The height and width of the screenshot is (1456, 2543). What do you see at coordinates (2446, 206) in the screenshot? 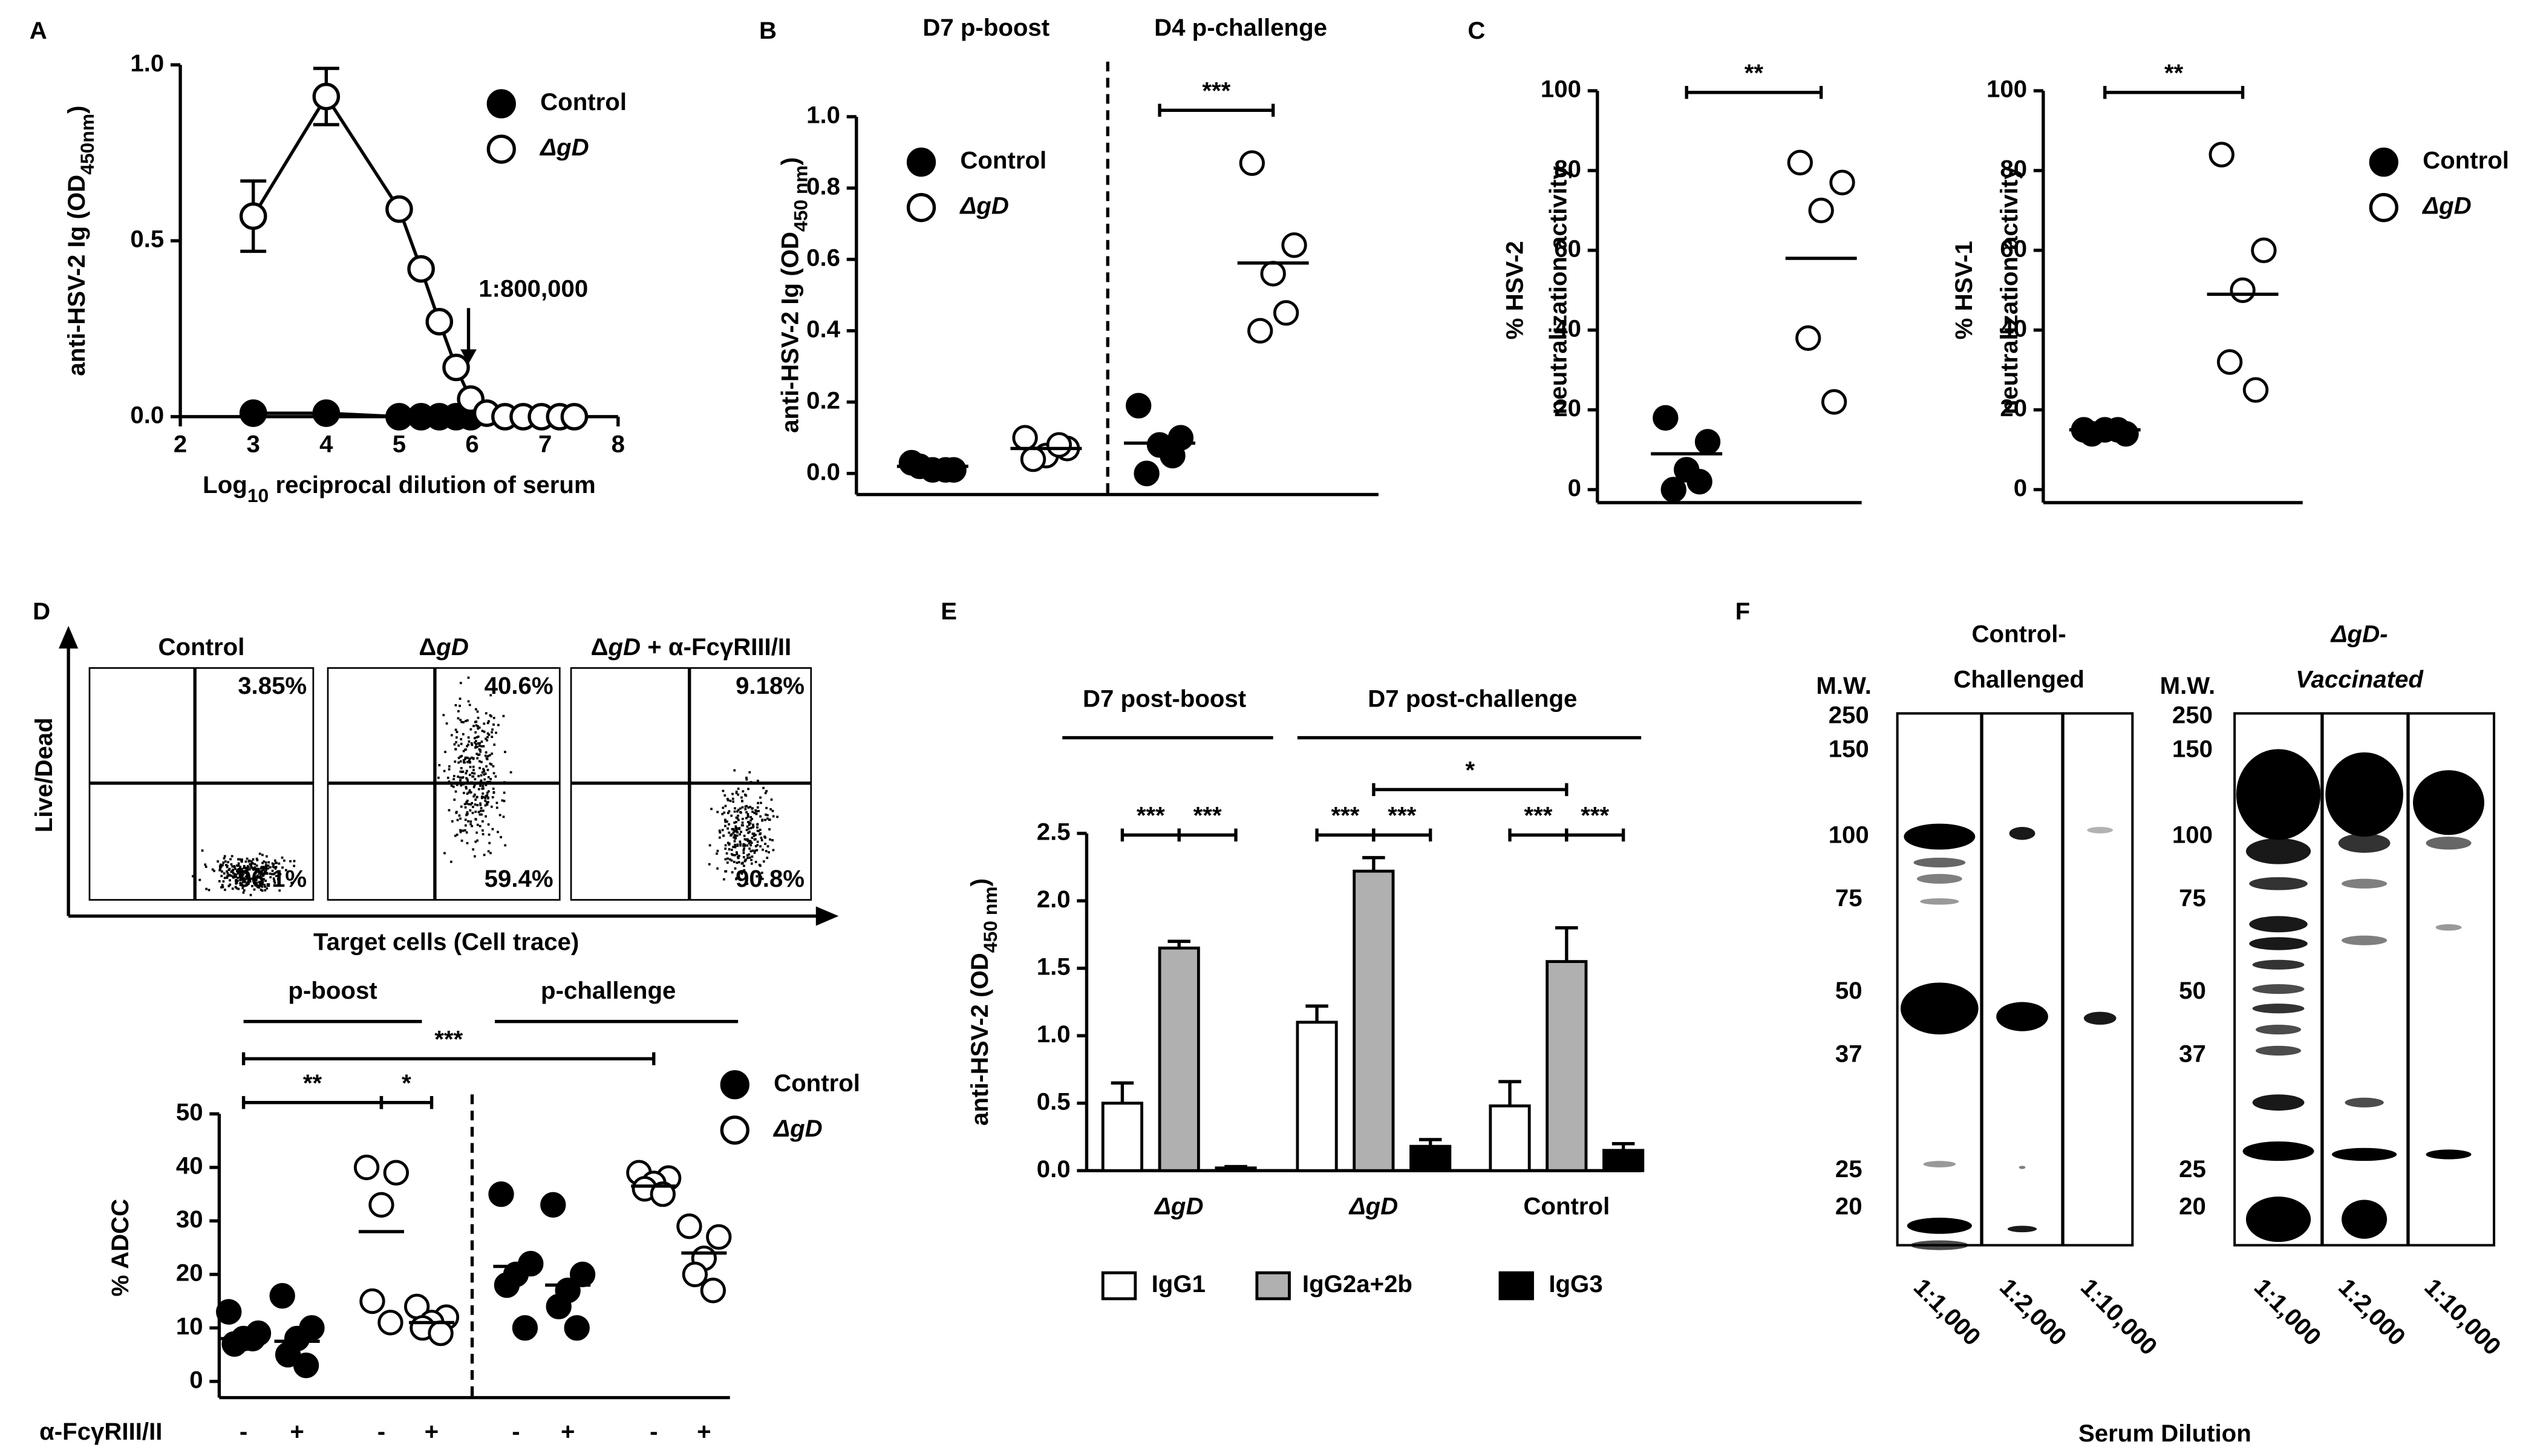
I see `legend-label: ΔgD` at bounding box center [2446, 206].